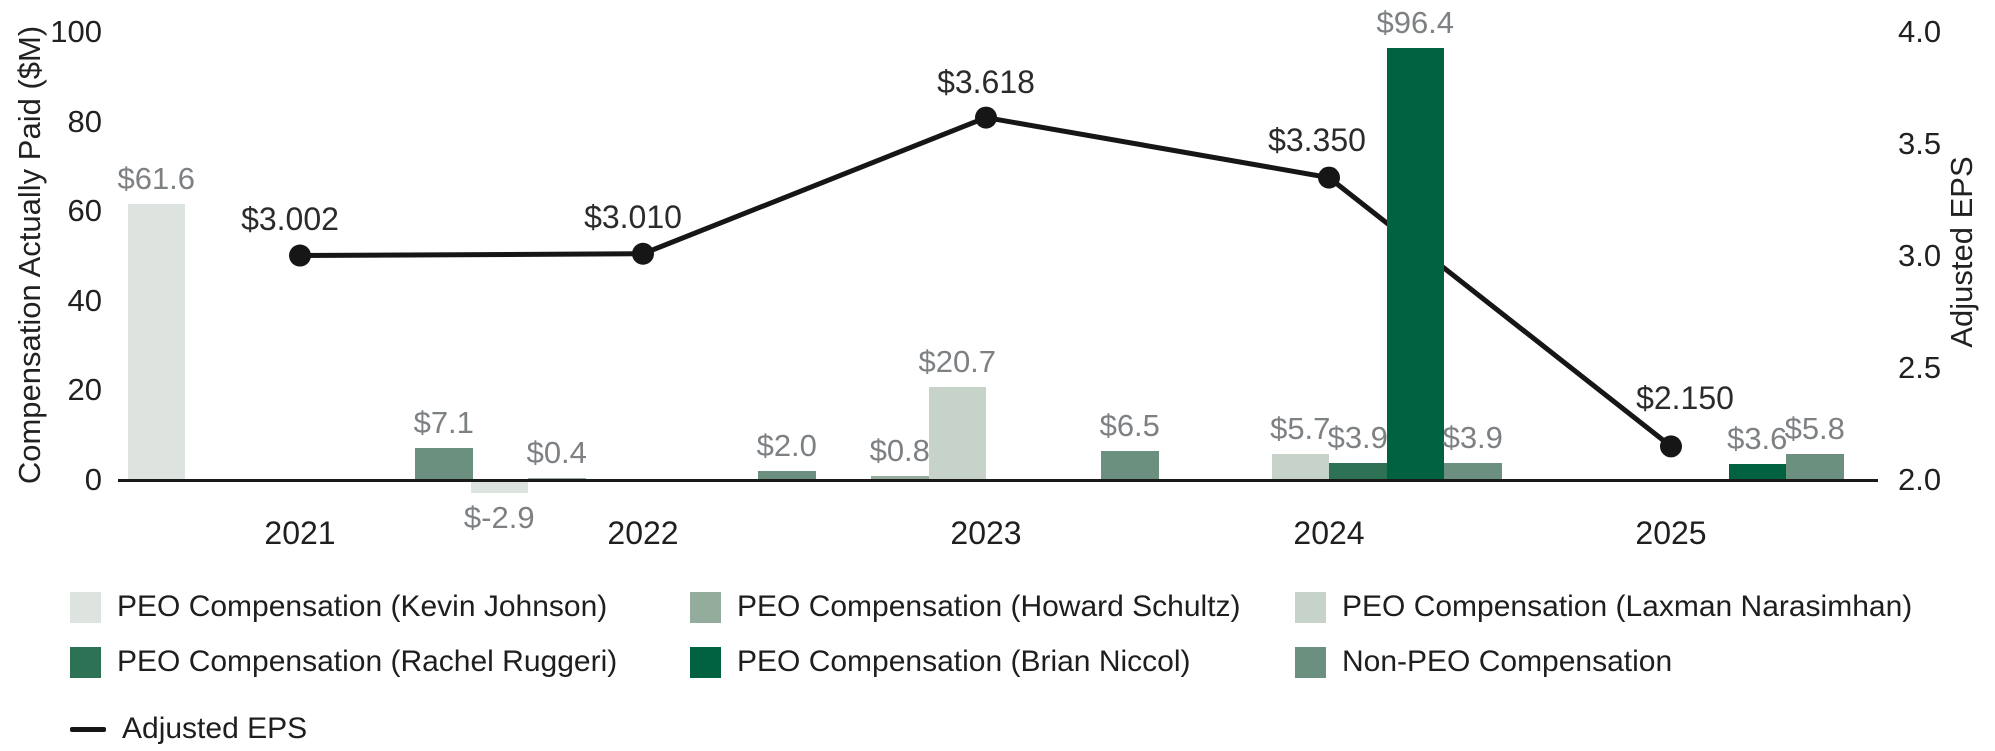 The height and width of the screenshot is (751, 1995). What do you see at coordinates (1358, 471) in the screenshot?
I see `bar-2024-PEO Compensation (Rachel Ruggeri)` at bounding box center [1358, 471].